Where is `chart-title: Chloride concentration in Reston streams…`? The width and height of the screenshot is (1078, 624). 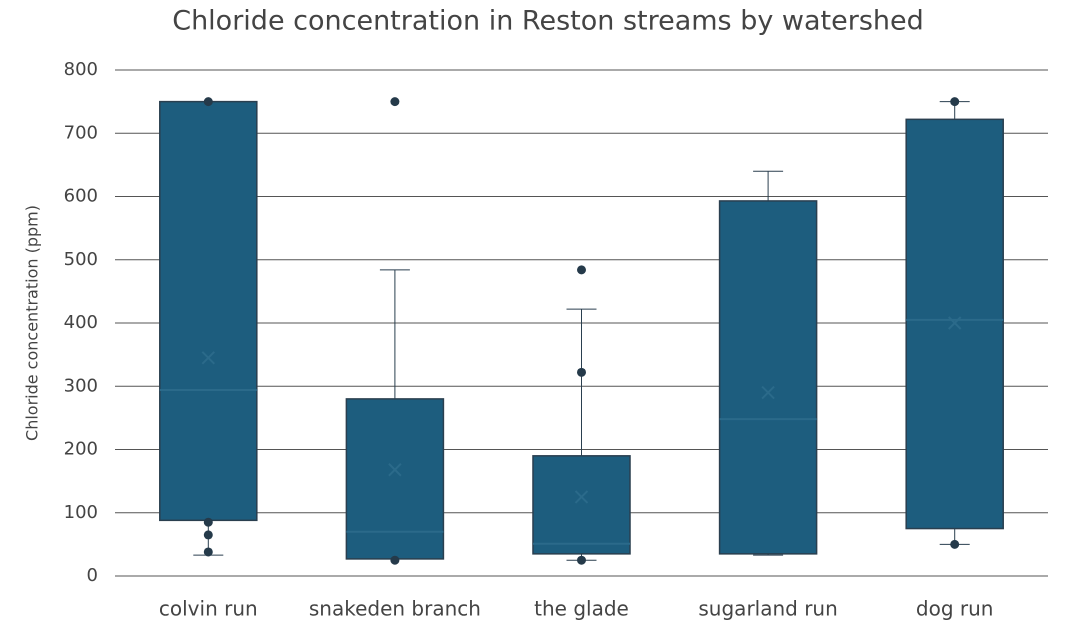
chart-title: Chloride concentration in Reston streams… is located at coordinates (548, 21).